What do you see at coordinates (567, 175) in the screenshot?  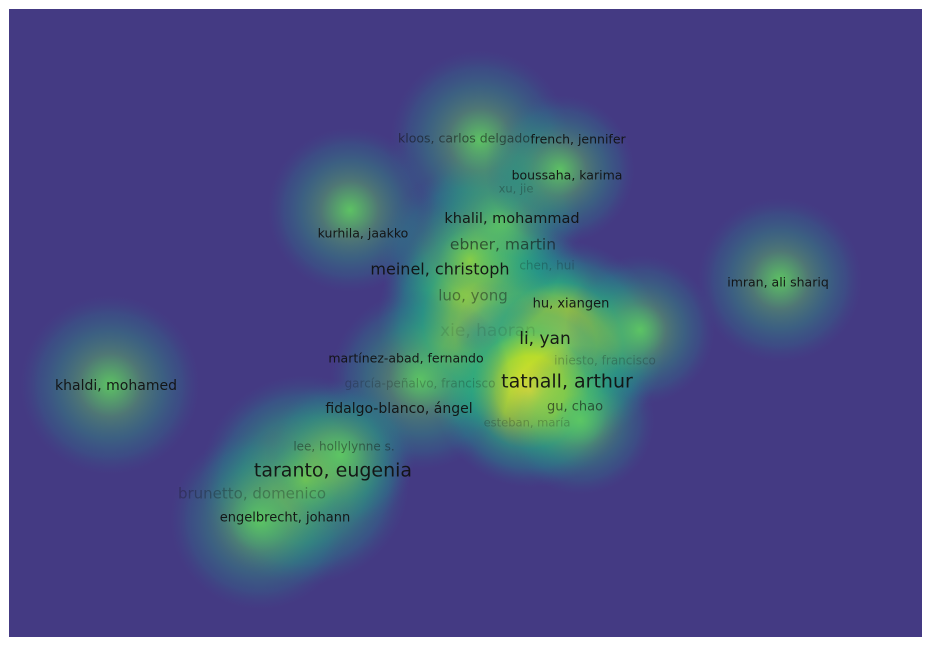 I see `author-label: boussaha, karima` at bounding box center [567, 175].